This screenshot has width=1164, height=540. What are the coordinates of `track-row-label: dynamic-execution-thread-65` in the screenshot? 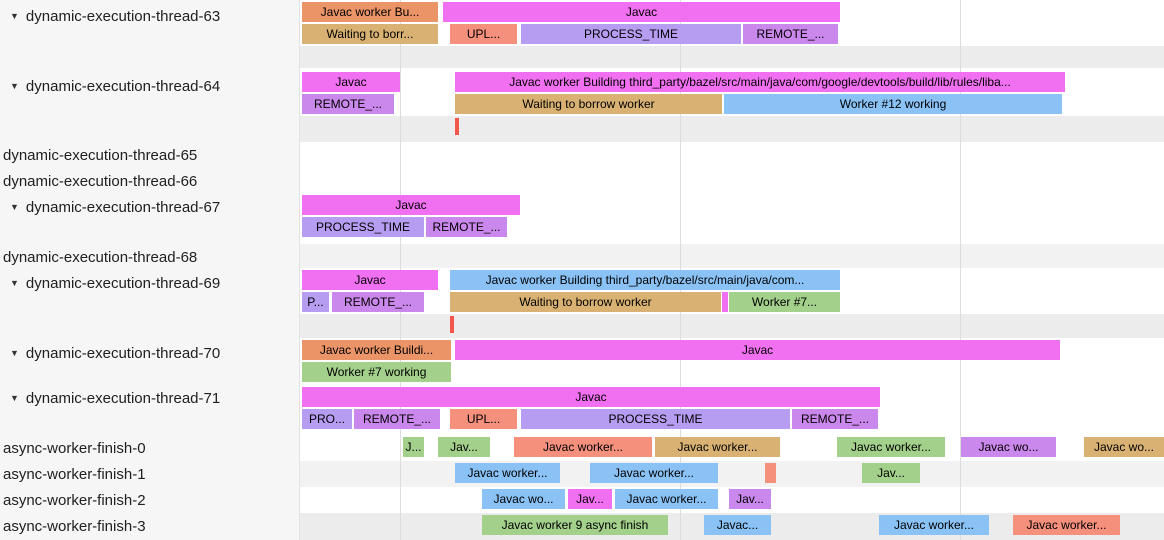 It's located at (98, 155).